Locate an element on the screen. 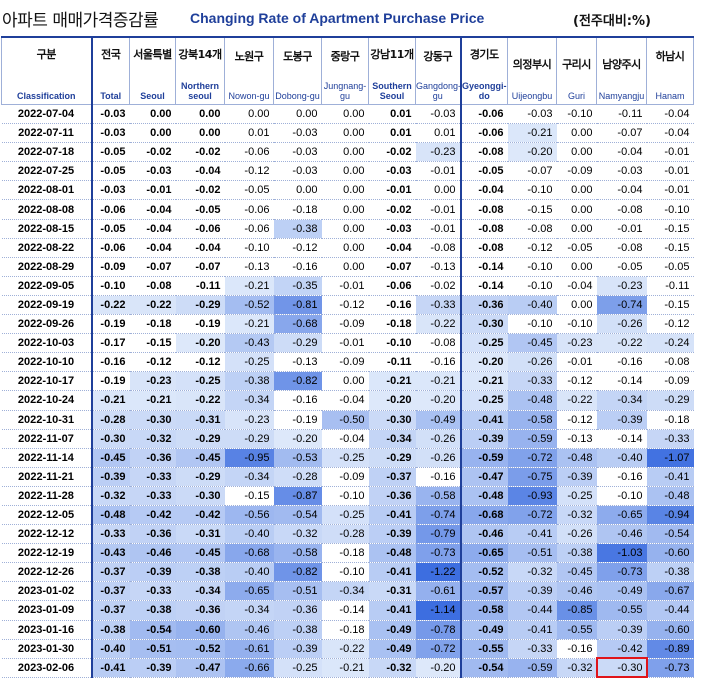 The height and width of the screenshot is (678, 707). value-cell: -0.16 is located at coordinates (297, 400).